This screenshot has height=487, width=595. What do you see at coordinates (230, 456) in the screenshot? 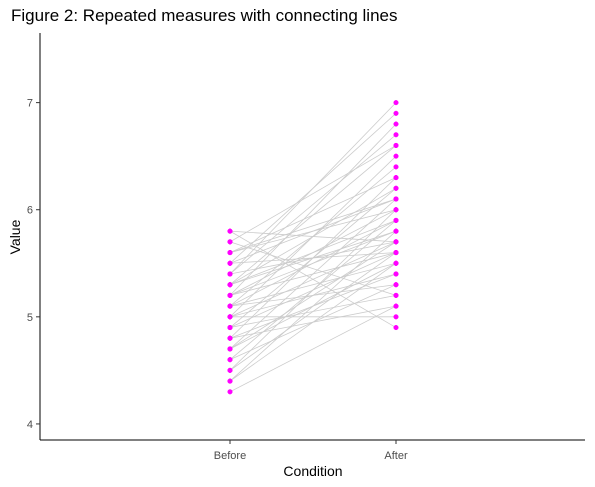
I see `x-tick-label: Before` at bounding box center [230, 456].